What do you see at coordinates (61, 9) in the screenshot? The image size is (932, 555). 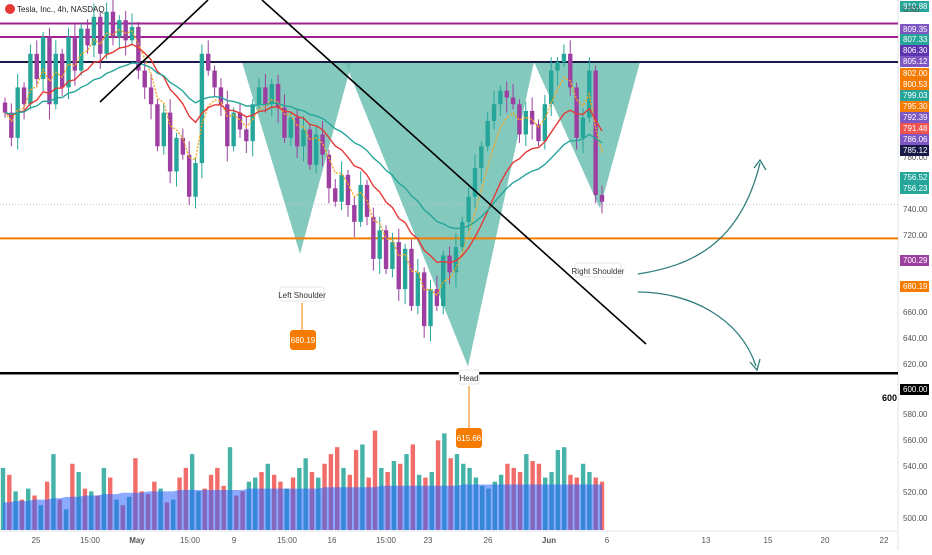 I see `symbol-title: Tesla, Inc., 4h, NASDAQ` at bounding box center [61, 9].